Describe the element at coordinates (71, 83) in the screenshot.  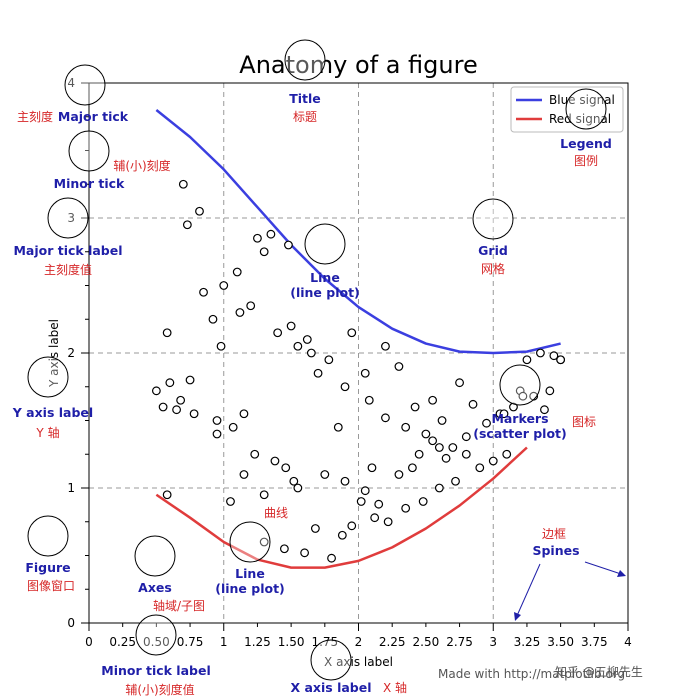
I see `y-tick-label: 4` at that location.